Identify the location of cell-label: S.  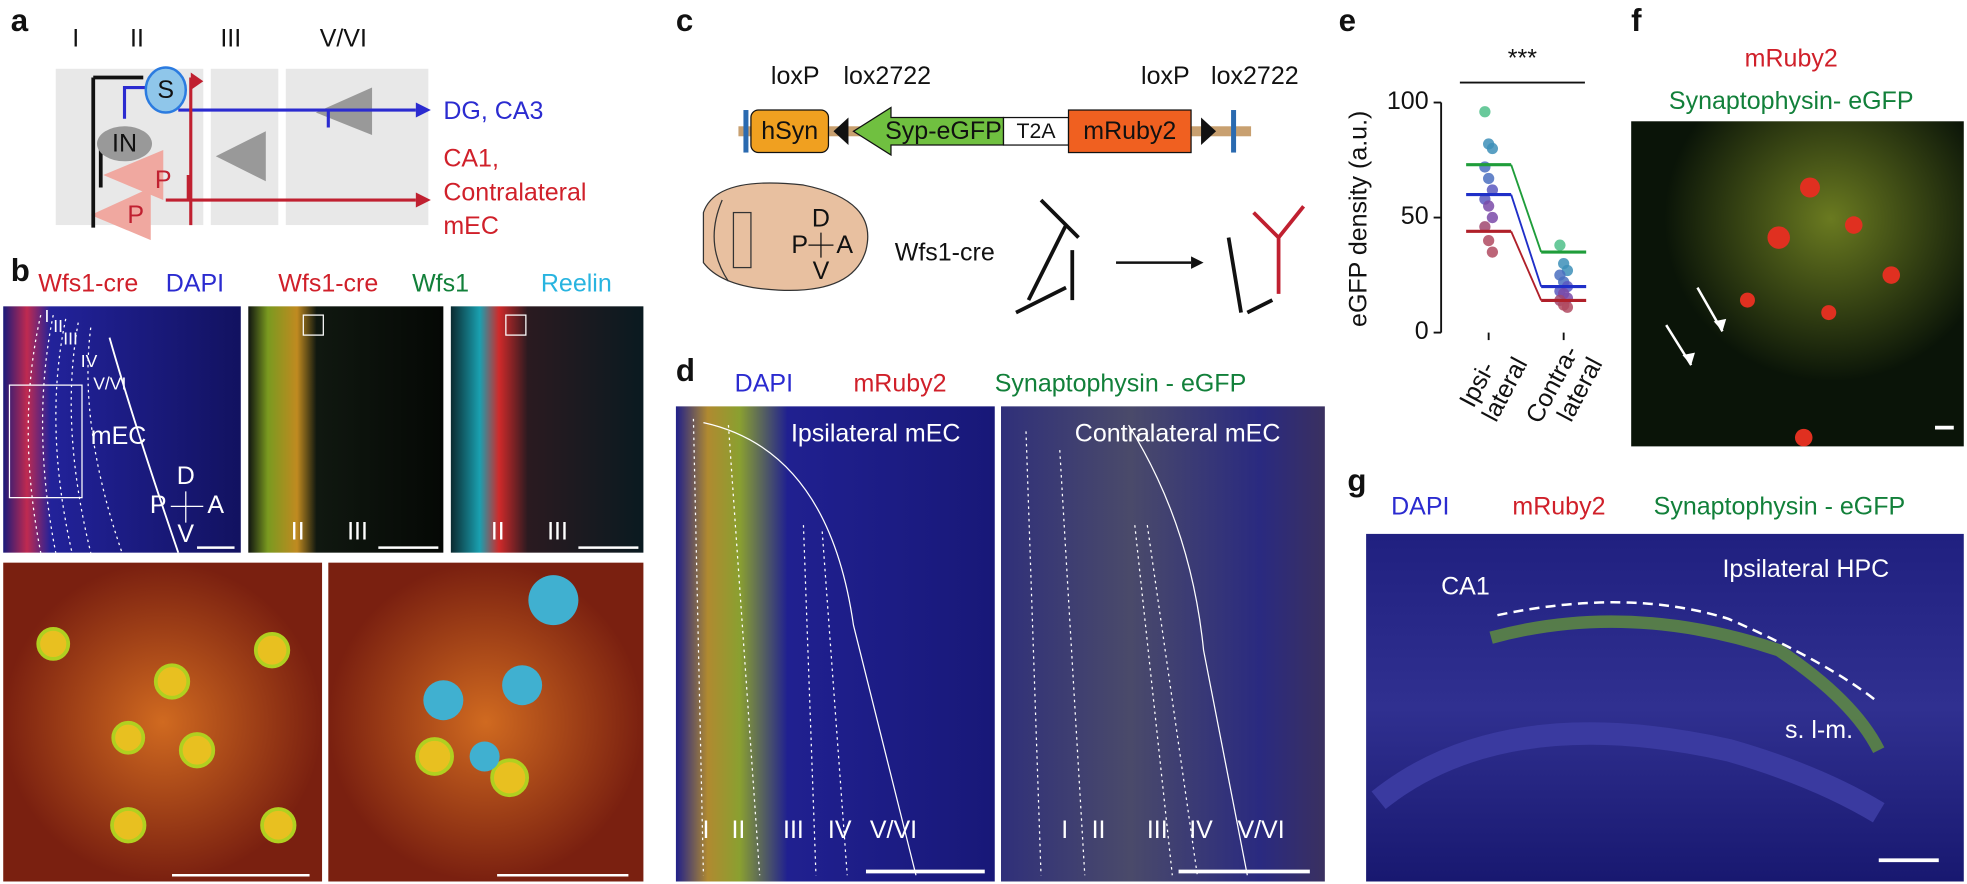
(165, 90).